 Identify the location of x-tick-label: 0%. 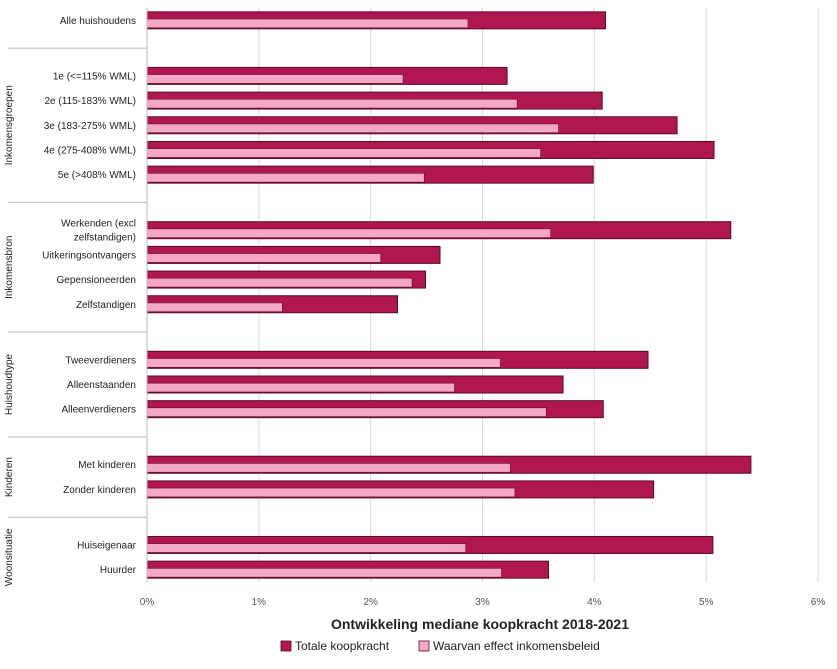
(147, 602).